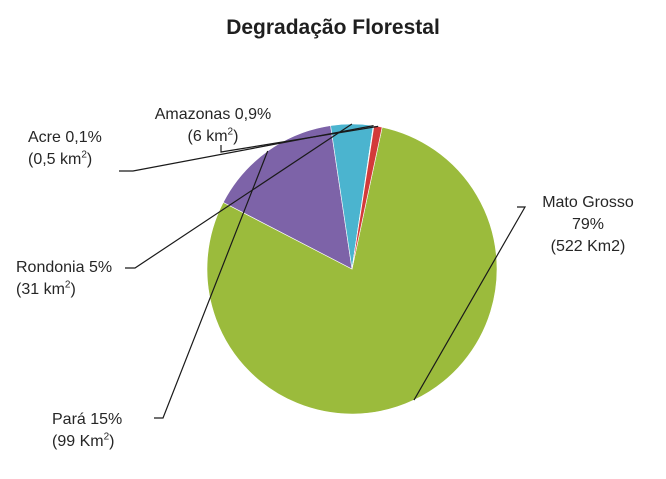 This screenshot has height=479, width=666. I want to click on label-mato-grosso: Mato Grosso 79% (522 Km2), so click(588, 225).